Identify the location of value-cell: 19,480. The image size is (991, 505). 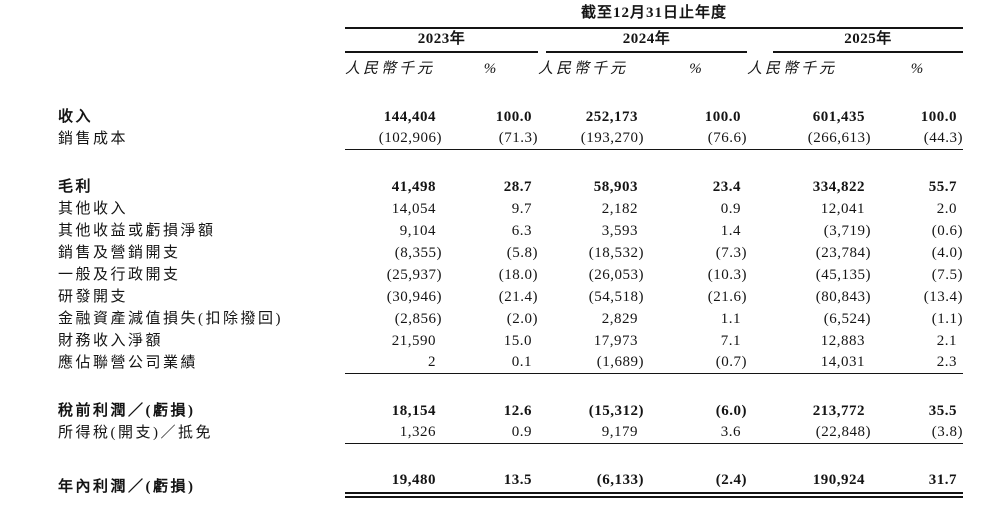
(393, 484).